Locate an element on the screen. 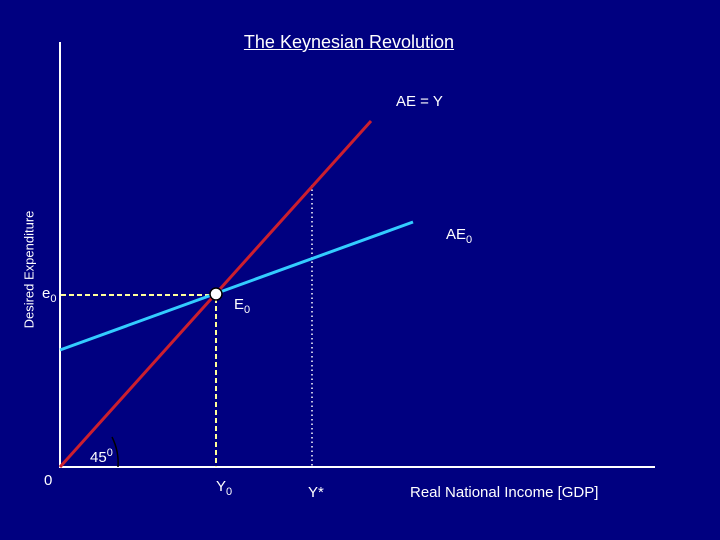  ae0-label-base: AE is located at coordinates (456, 234).